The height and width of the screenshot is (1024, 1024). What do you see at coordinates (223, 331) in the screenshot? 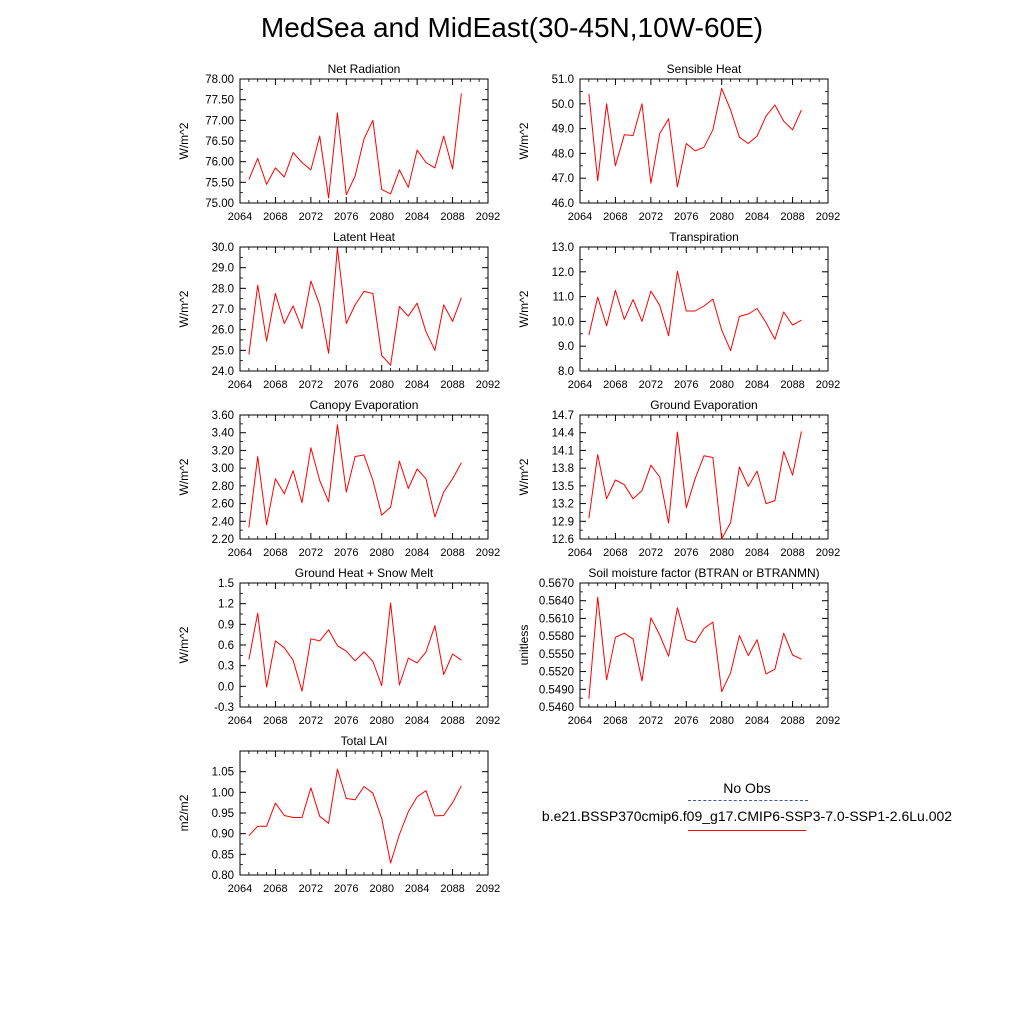
I see `y-tick-label: 26.0` at bounding box center [223, 331].